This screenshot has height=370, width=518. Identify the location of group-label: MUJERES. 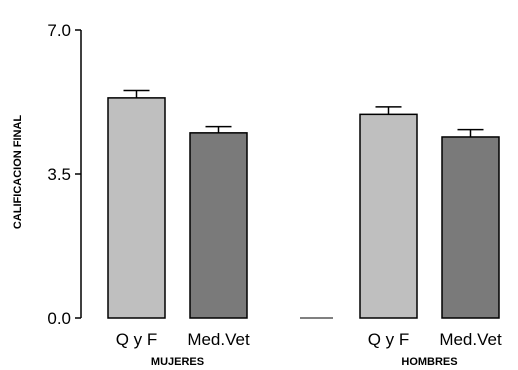
(177, 362).